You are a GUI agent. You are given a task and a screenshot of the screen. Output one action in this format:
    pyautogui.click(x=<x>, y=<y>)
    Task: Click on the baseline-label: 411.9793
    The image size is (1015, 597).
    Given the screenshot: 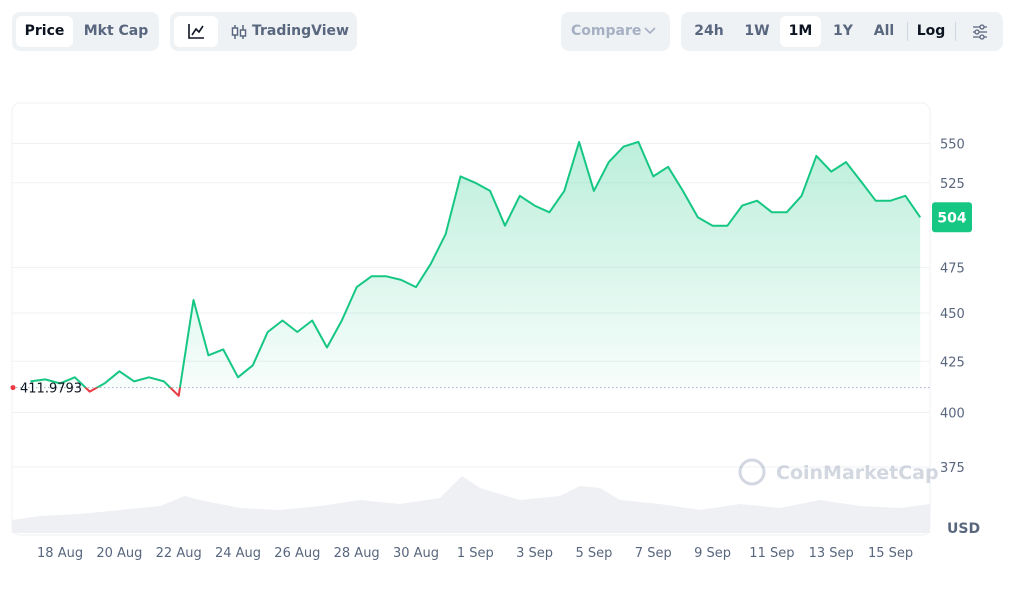 What is the action you would take?
    pyautogui.click(x=51, y=389)
    